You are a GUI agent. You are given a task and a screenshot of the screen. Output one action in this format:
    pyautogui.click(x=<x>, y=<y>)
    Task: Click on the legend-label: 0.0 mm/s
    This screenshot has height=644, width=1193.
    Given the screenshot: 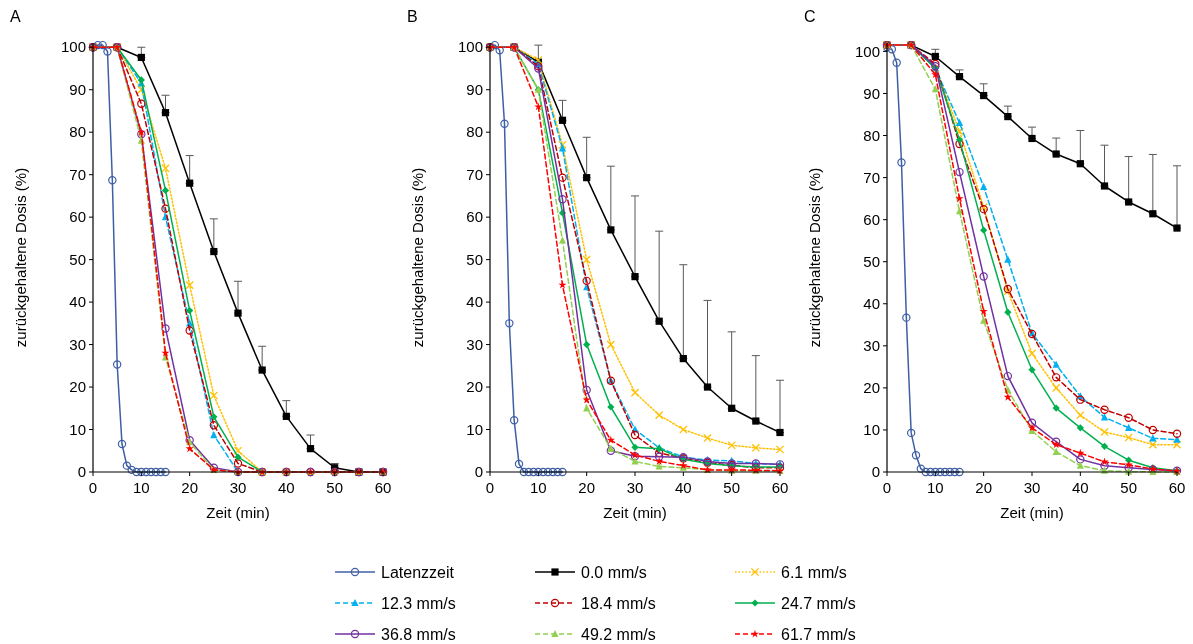 What is the action you would take?
    pyautogui.click(x=614, y=572)
    